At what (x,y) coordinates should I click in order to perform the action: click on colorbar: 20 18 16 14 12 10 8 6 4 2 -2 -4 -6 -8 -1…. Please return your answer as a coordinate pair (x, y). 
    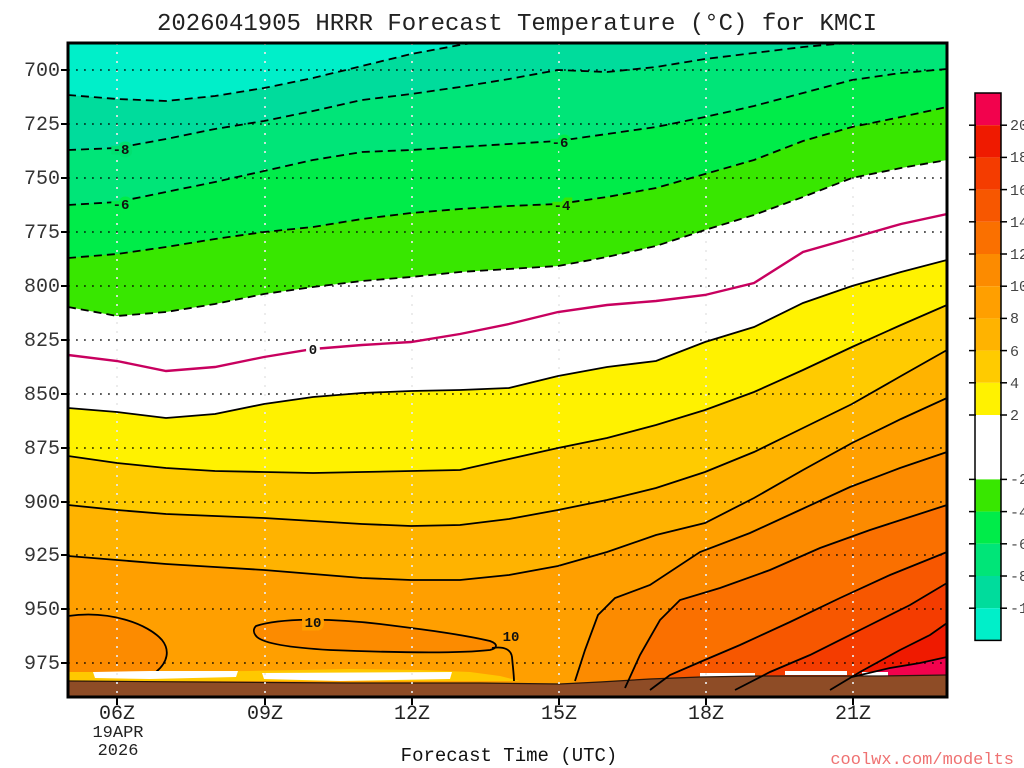
    Looking at the image, I should click on (996, 367).